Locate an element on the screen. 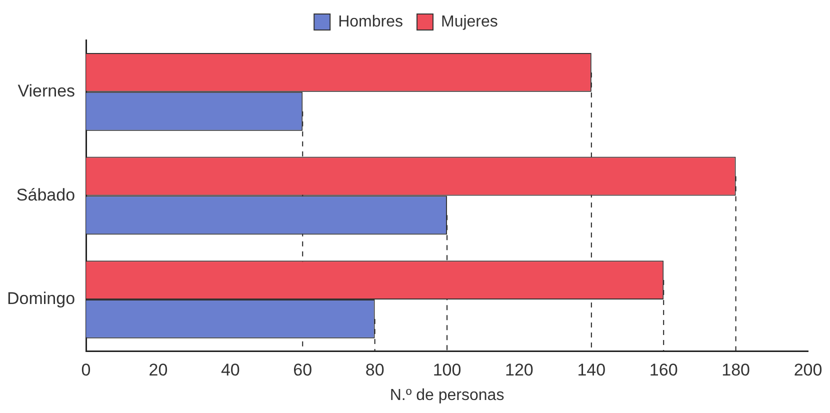 The image size is (830, 413). legend-label: Mujeres is located at coordinates (469, 21).